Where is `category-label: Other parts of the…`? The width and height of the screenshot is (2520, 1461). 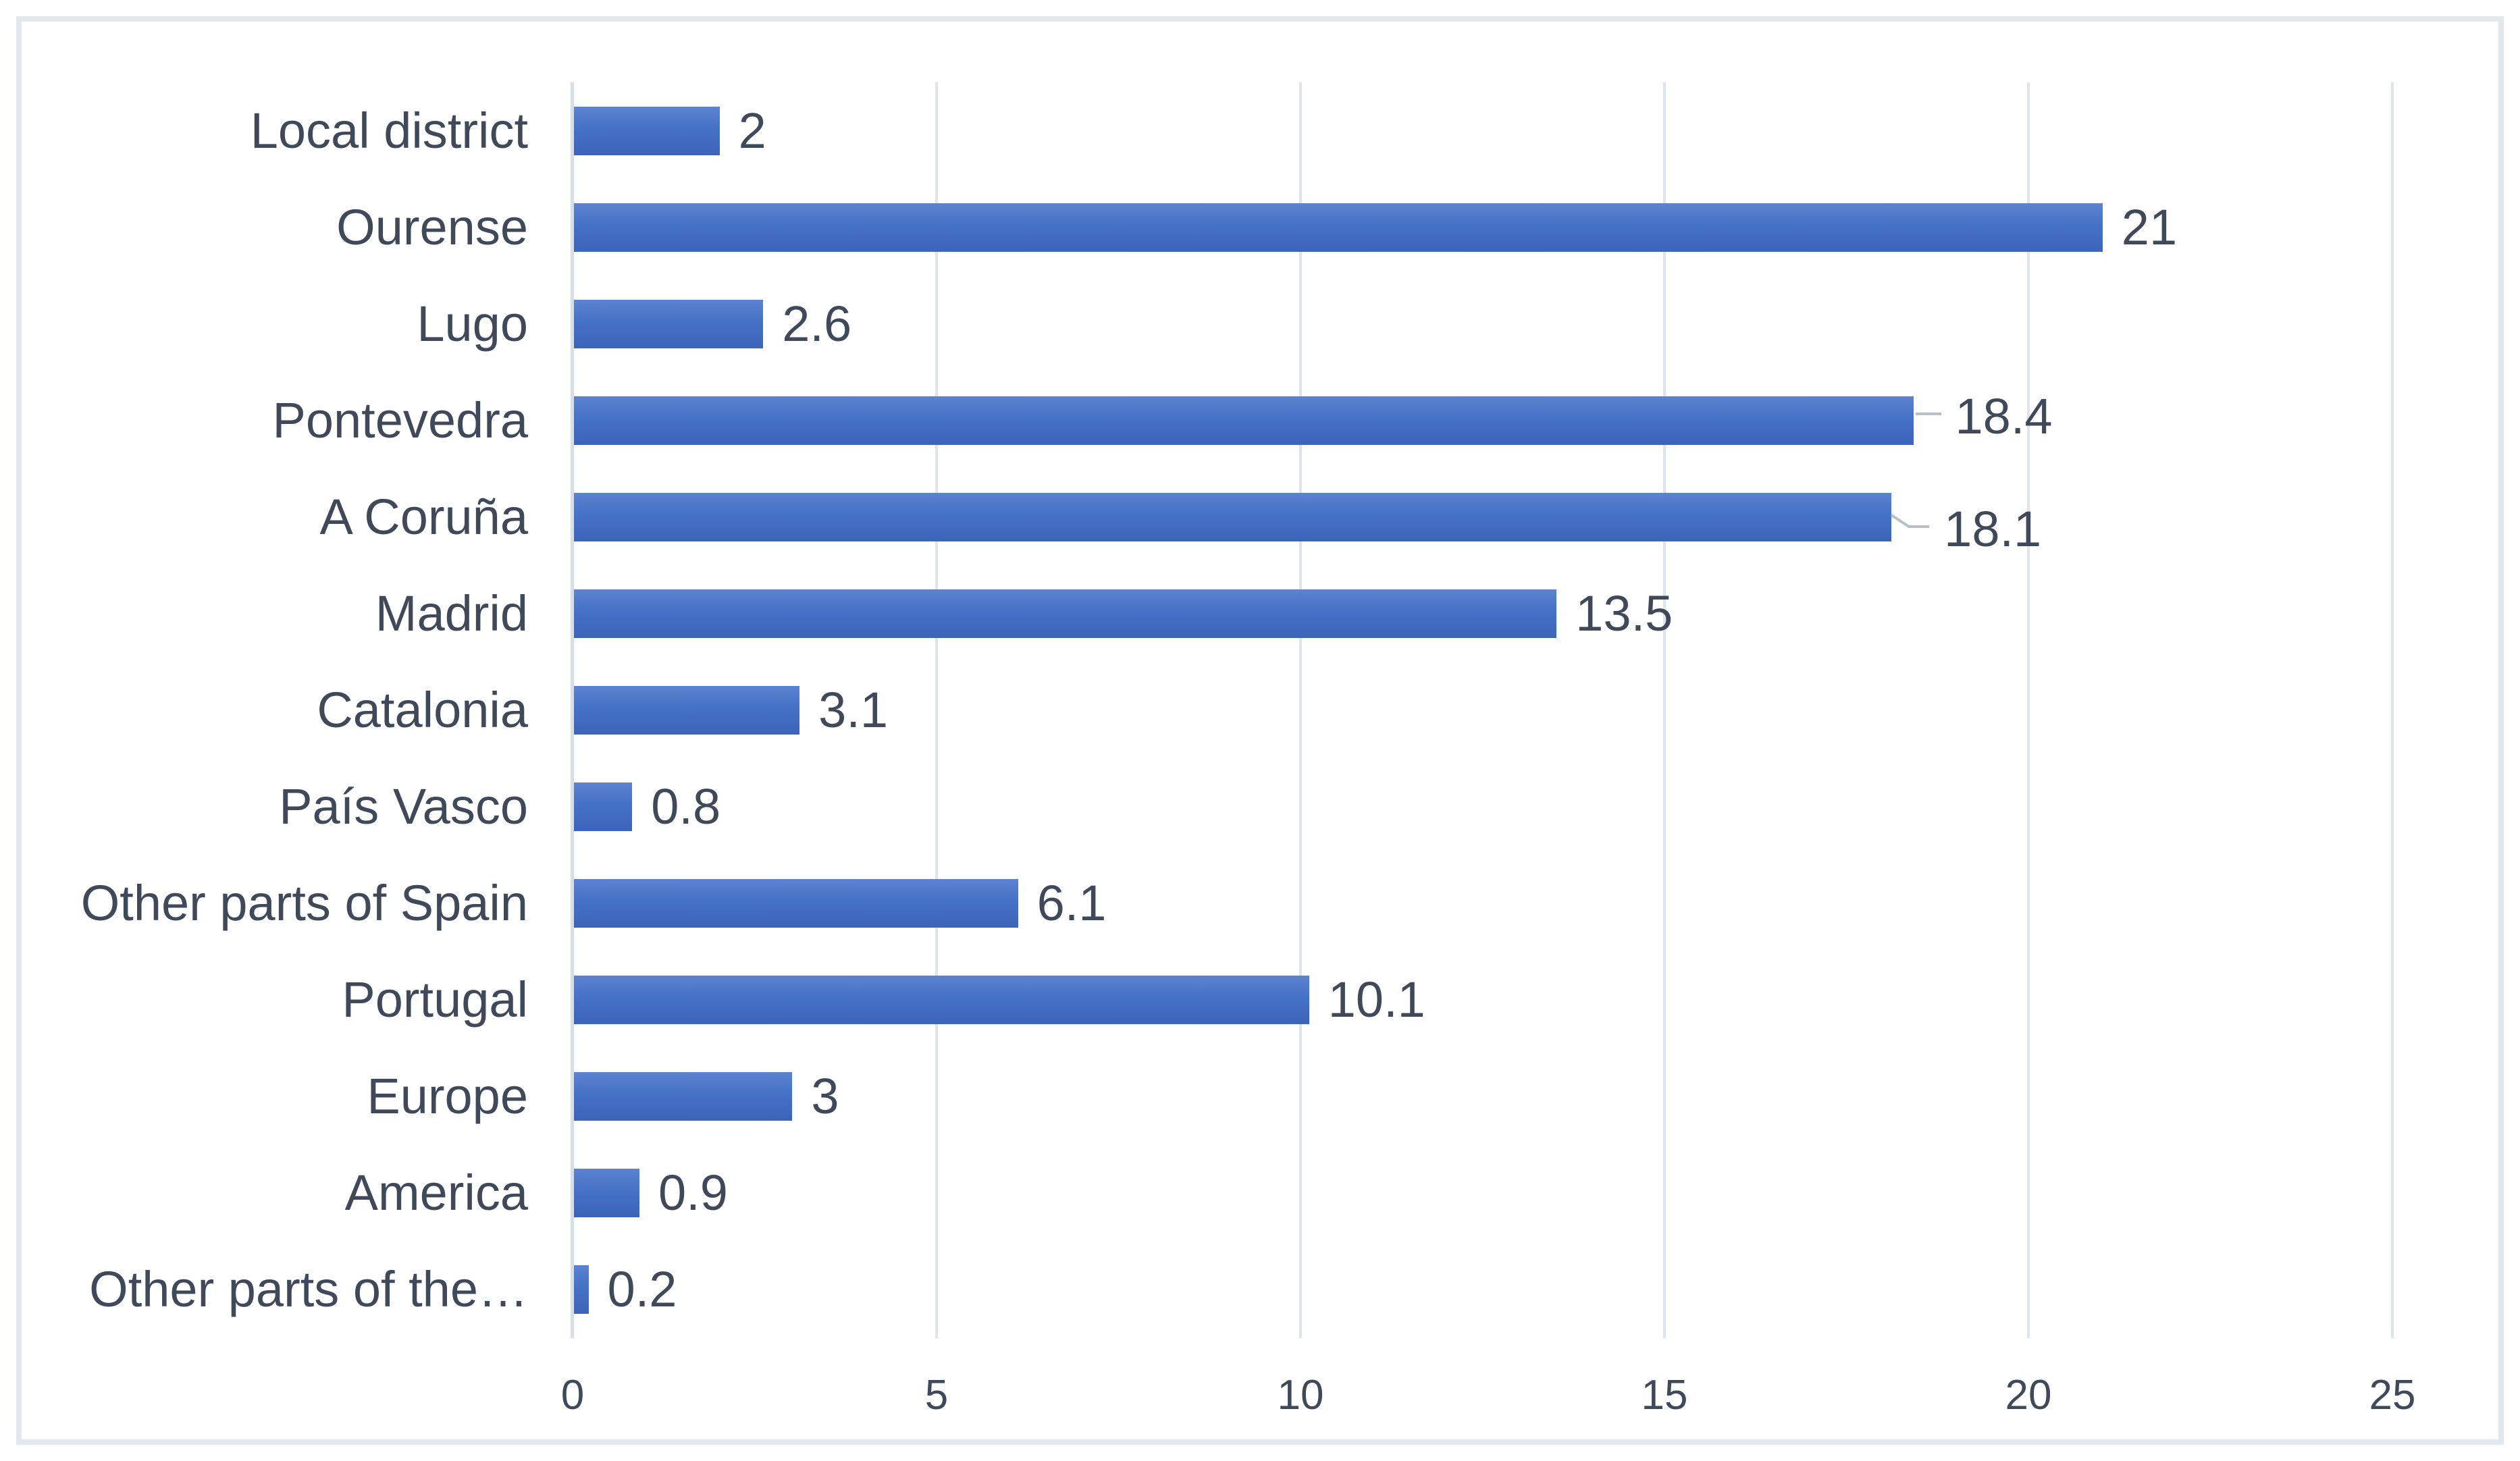
category-label: Other parts of the… is located at coordinates (308, 1289).